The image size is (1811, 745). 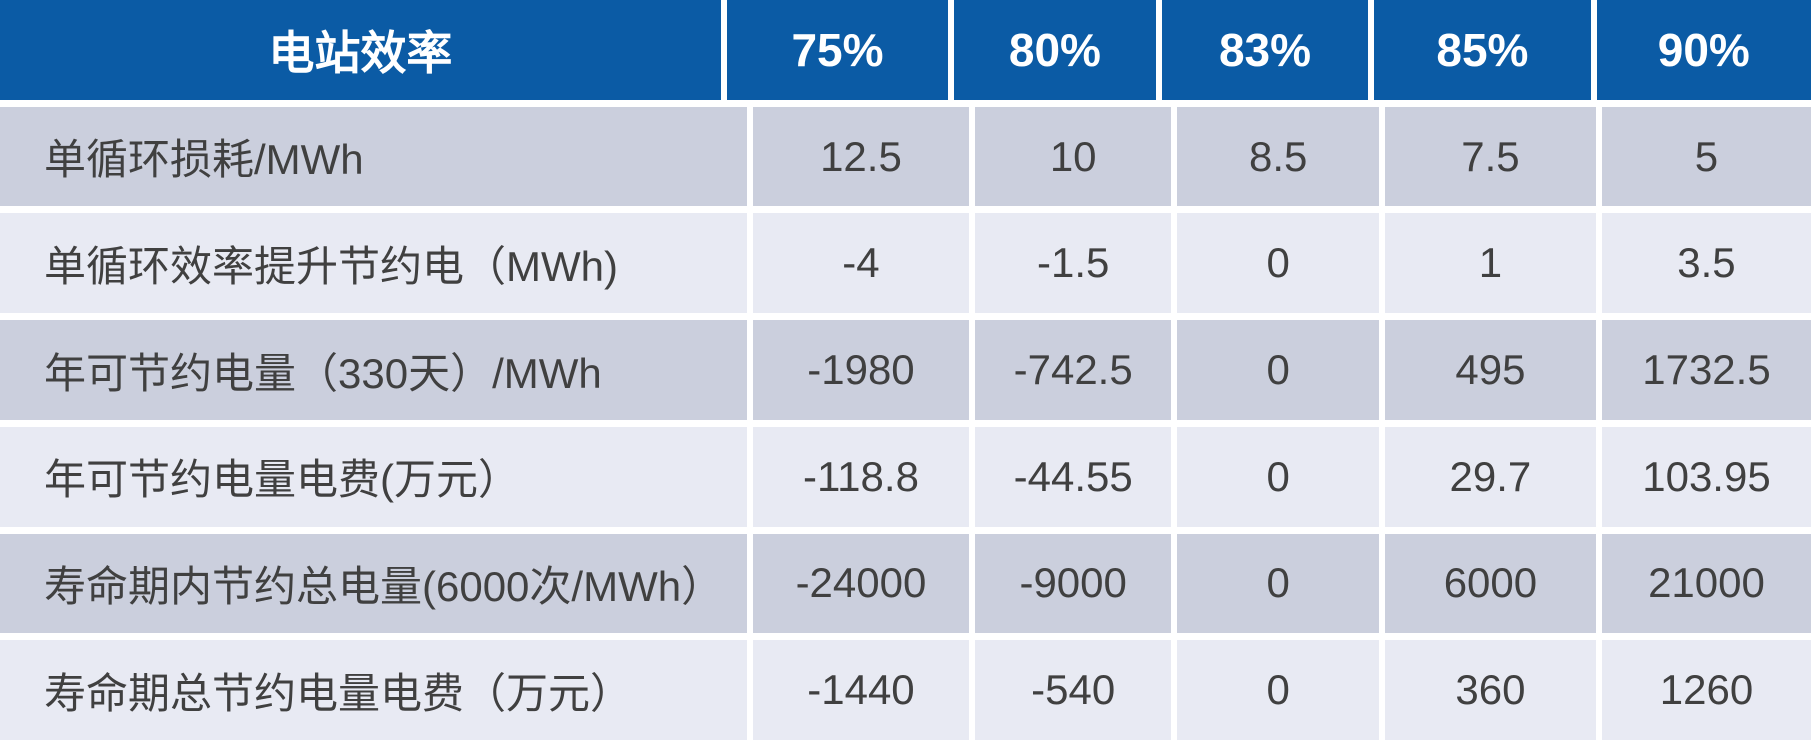 I want to click on header-col-90: 90%, so click(x=1703, y=50).